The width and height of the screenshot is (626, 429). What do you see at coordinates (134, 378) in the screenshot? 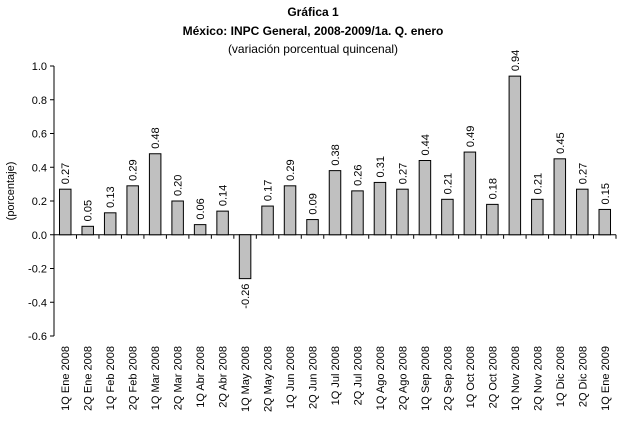
I see `x-tick-label: 2Q Feb 2008` at bounding box center [134, 378].